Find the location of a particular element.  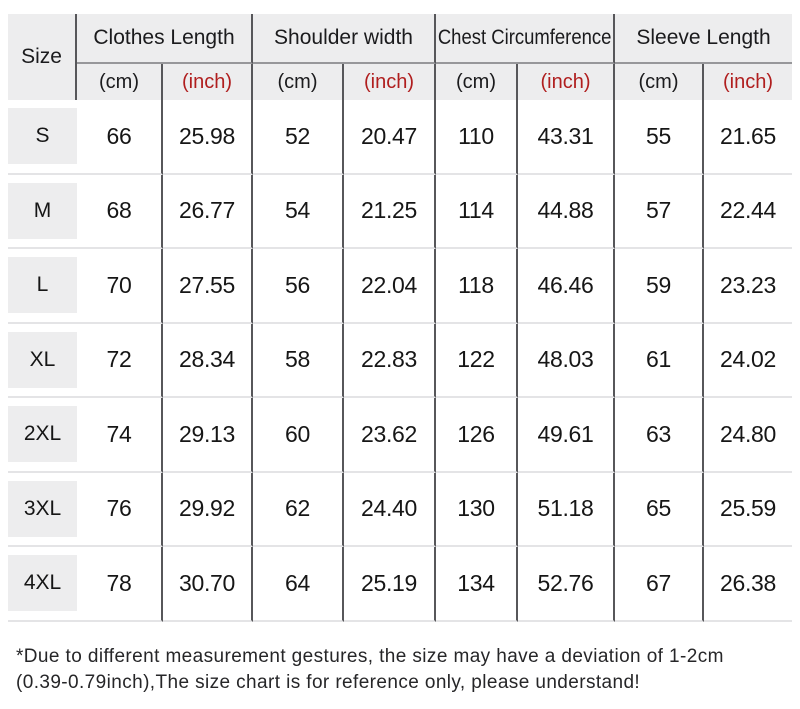

value-clothes-cm: 74 is located at coordinates (120, 435).